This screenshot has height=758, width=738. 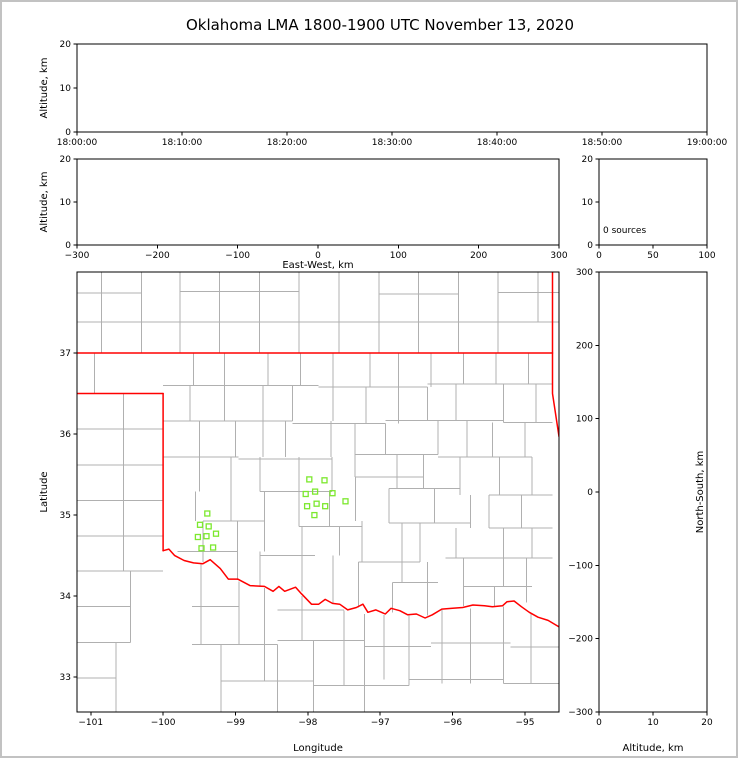 What do you see at coordinates (318, 202) in the screenshot?
I see `ew-height-frame` at bounding box center [318, 202].